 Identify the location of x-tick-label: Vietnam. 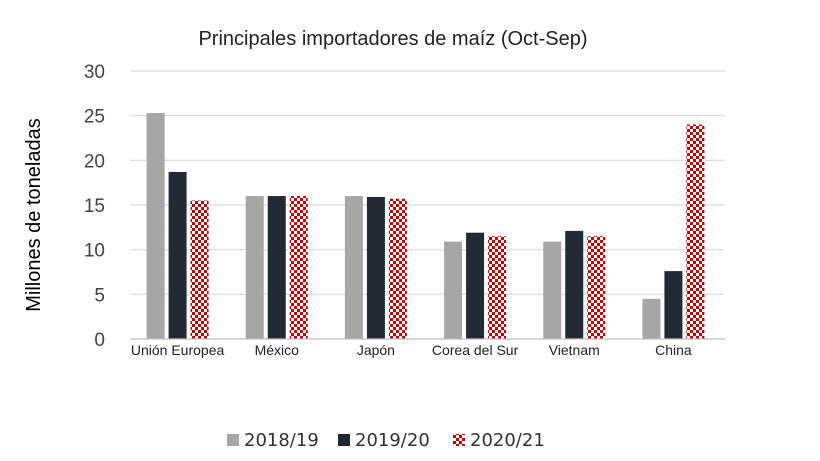
(574, 350).